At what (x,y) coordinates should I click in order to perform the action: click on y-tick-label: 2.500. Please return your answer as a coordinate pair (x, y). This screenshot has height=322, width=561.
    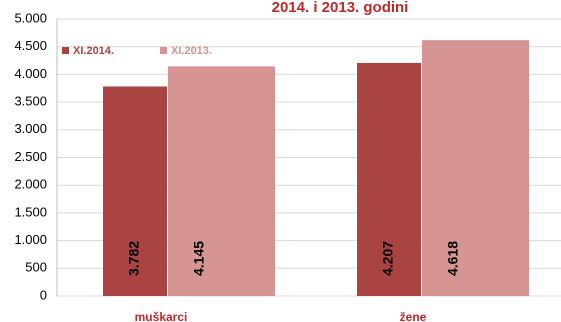
    Looking at the image, I should click on (30, 156).